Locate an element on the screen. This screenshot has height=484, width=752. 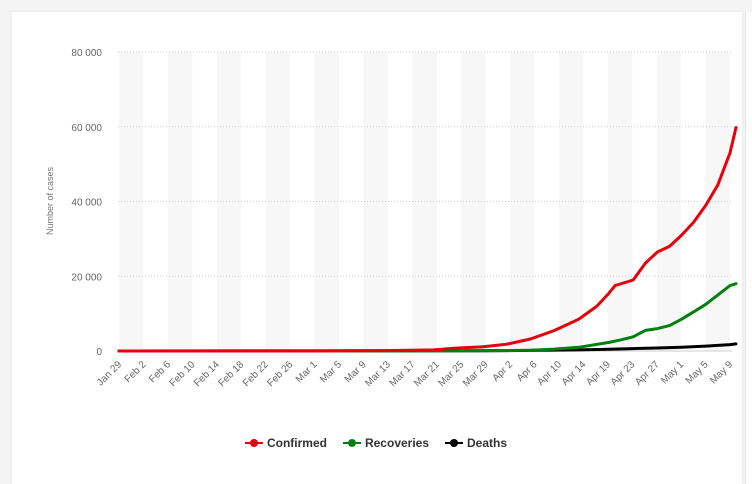
x-tick-label: Feb 14 is located at coordinates (207, 374).